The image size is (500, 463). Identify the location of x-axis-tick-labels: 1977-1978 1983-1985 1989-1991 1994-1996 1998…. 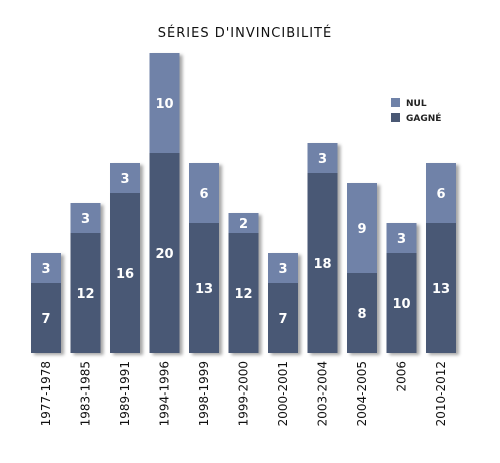
(243, 393).